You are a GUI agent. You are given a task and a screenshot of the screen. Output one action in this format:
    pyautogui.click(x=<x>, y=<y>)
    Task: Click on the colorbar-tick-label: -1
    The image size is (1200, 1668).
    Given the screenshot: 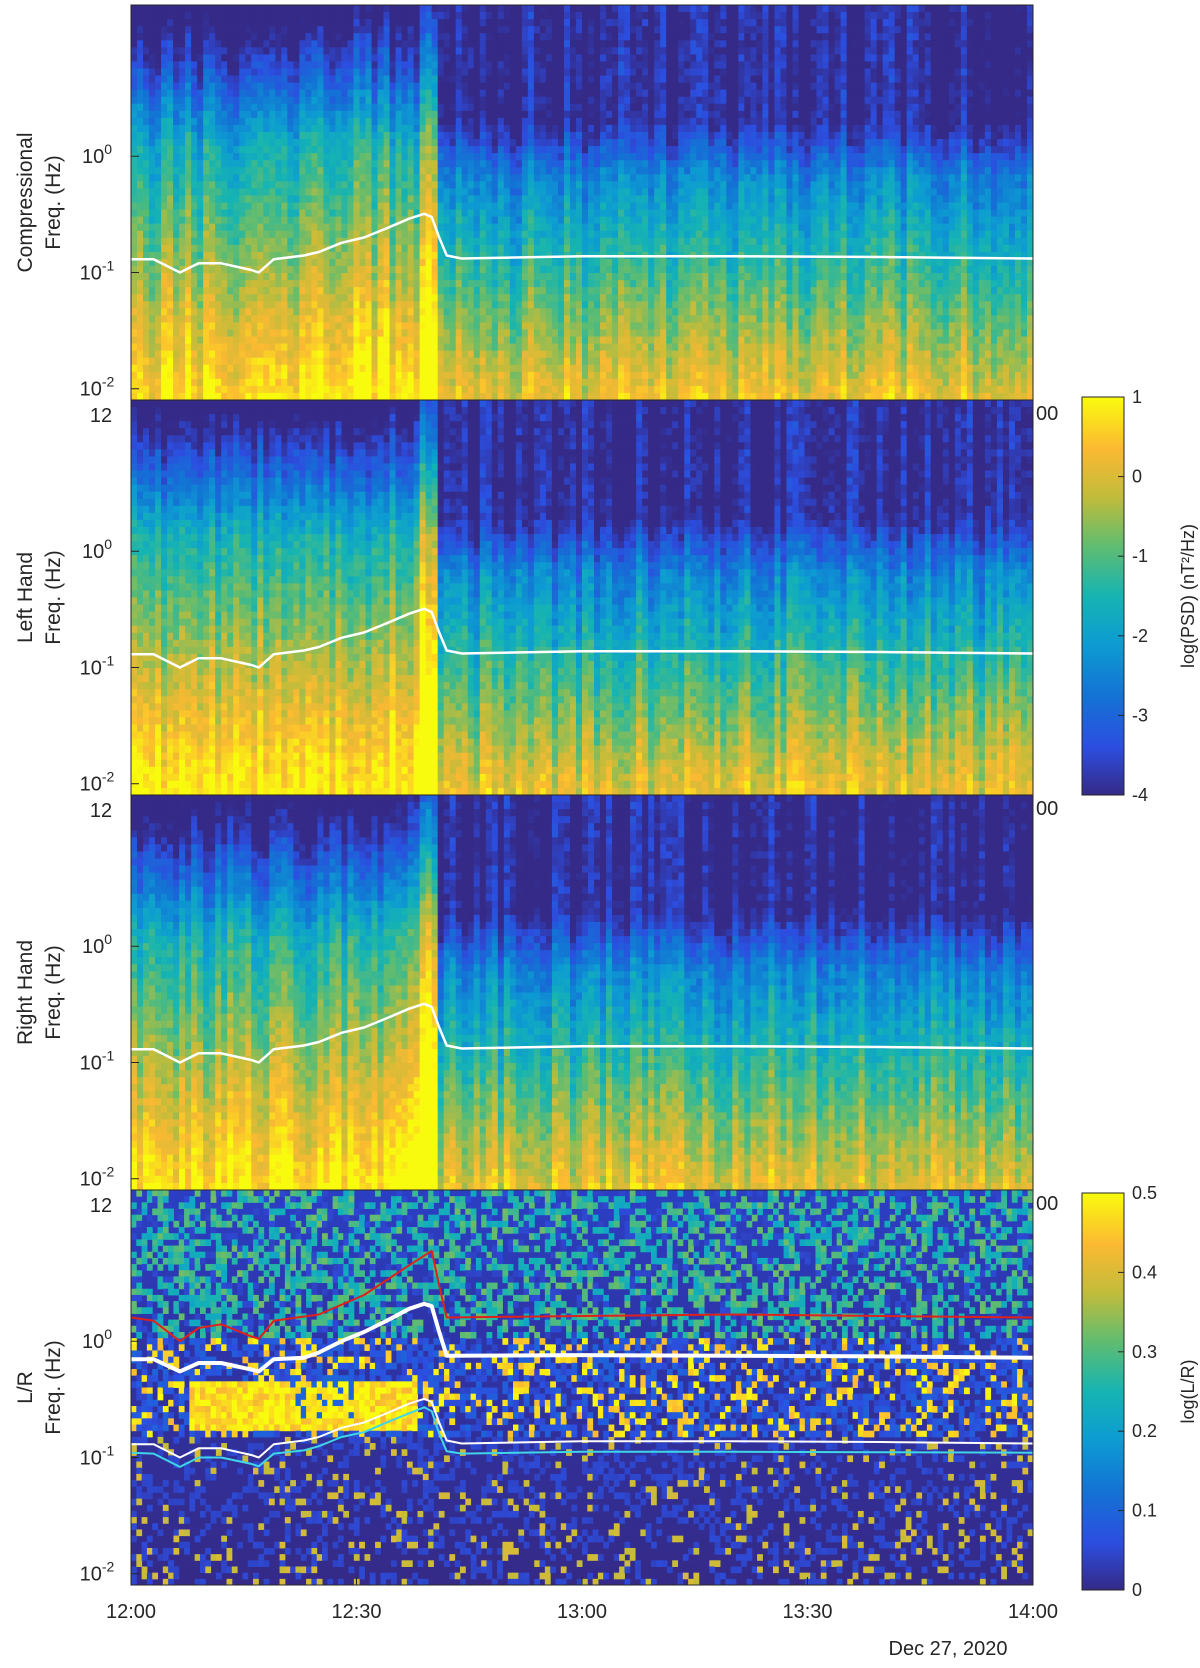 What is the action you would take?
    pyautogui.click(x=1140, y=556)
    